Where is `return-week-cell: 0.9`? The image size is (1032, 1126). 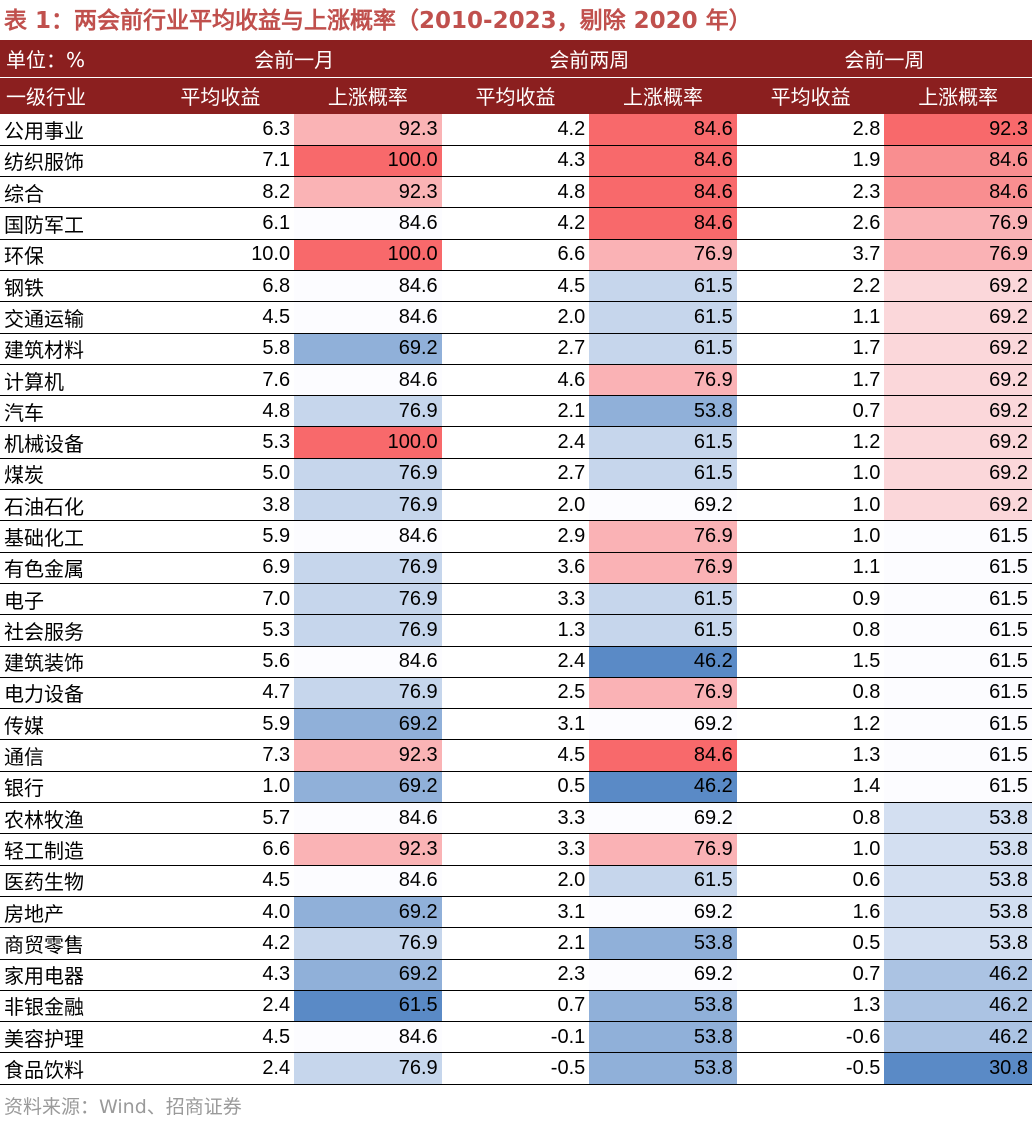 return-week-cell: 0.9 is located at coordinates (810, 599).